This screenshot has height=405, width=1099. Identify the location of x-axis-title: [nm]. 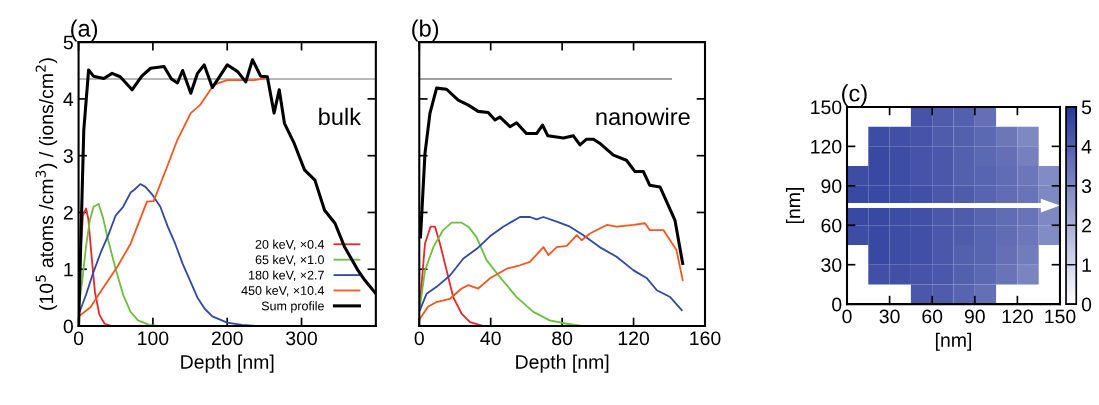
(953, 341).